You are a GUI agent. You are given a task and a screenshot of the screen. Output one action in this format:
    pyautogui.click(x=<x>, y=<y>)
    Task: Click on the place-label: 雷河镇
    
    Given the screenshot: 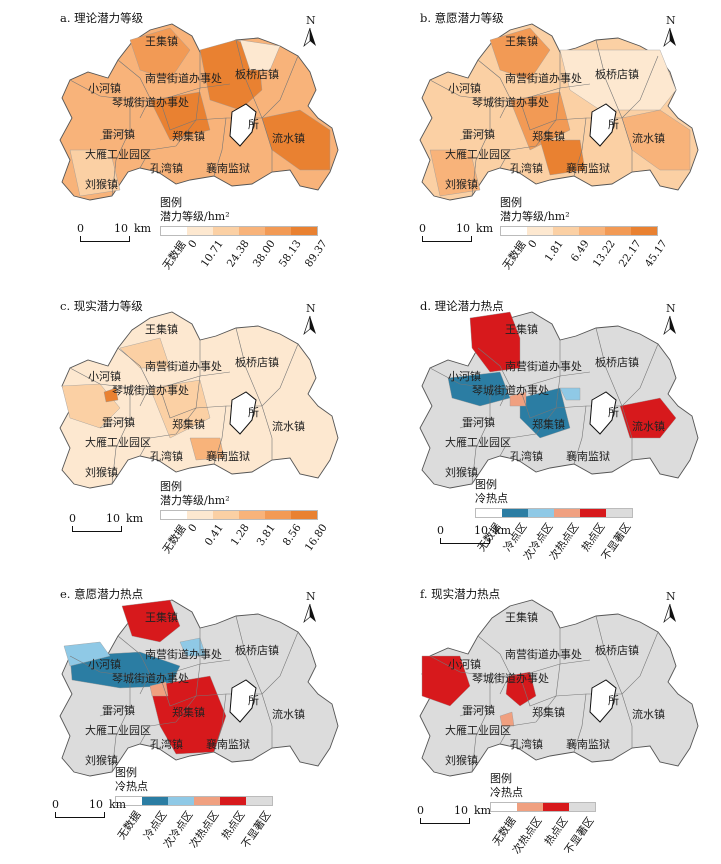 What is the action you would take?
    pyautogui.click(x=118, y=710)
    